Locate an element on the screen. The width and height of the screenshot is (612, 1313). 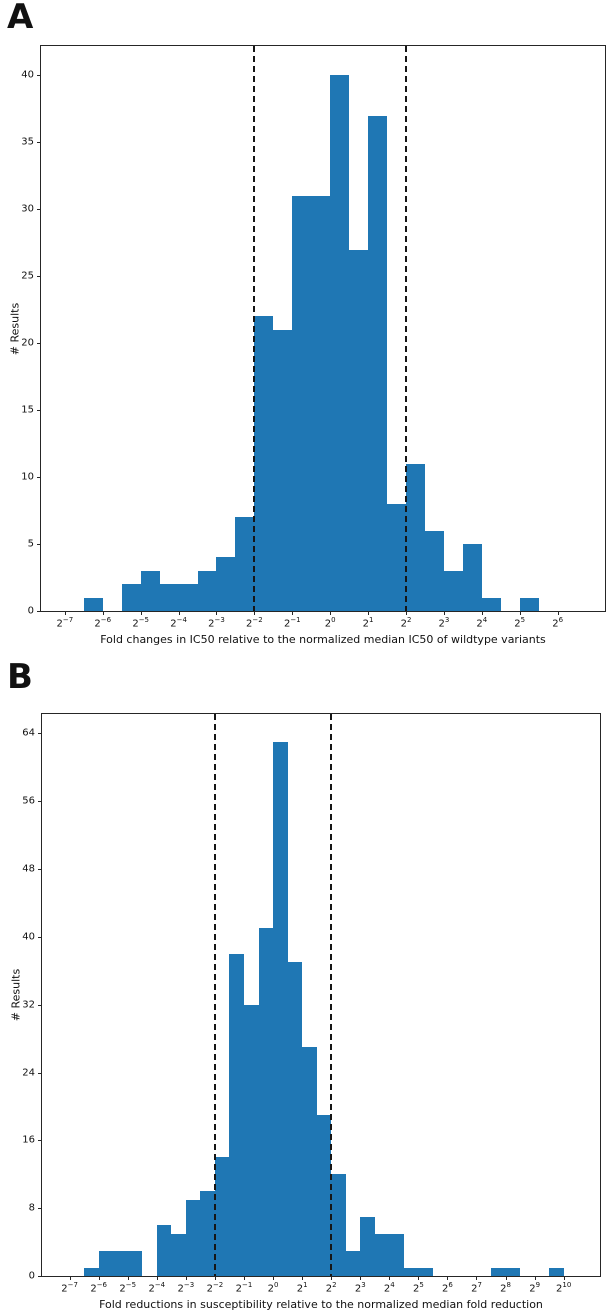
x-tick-label: 2−5 is located at coordinates (128, 1288).